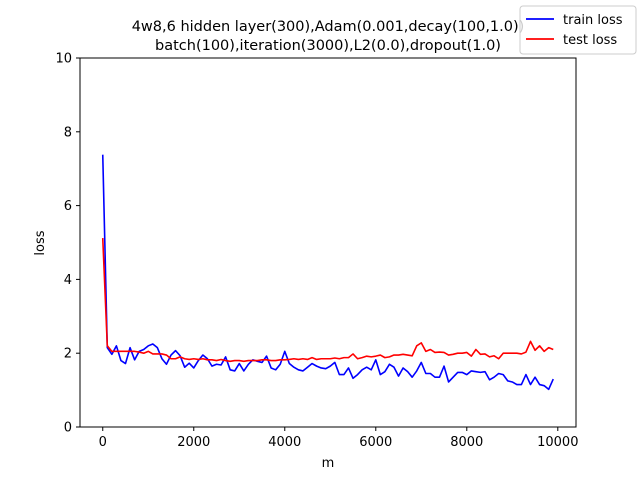 Image resolution: width=640 pixels, height=480 pixels. Describe the element at coordinates (68, 206) in the screenshot. I see `y-tick-label: 6` at that location.